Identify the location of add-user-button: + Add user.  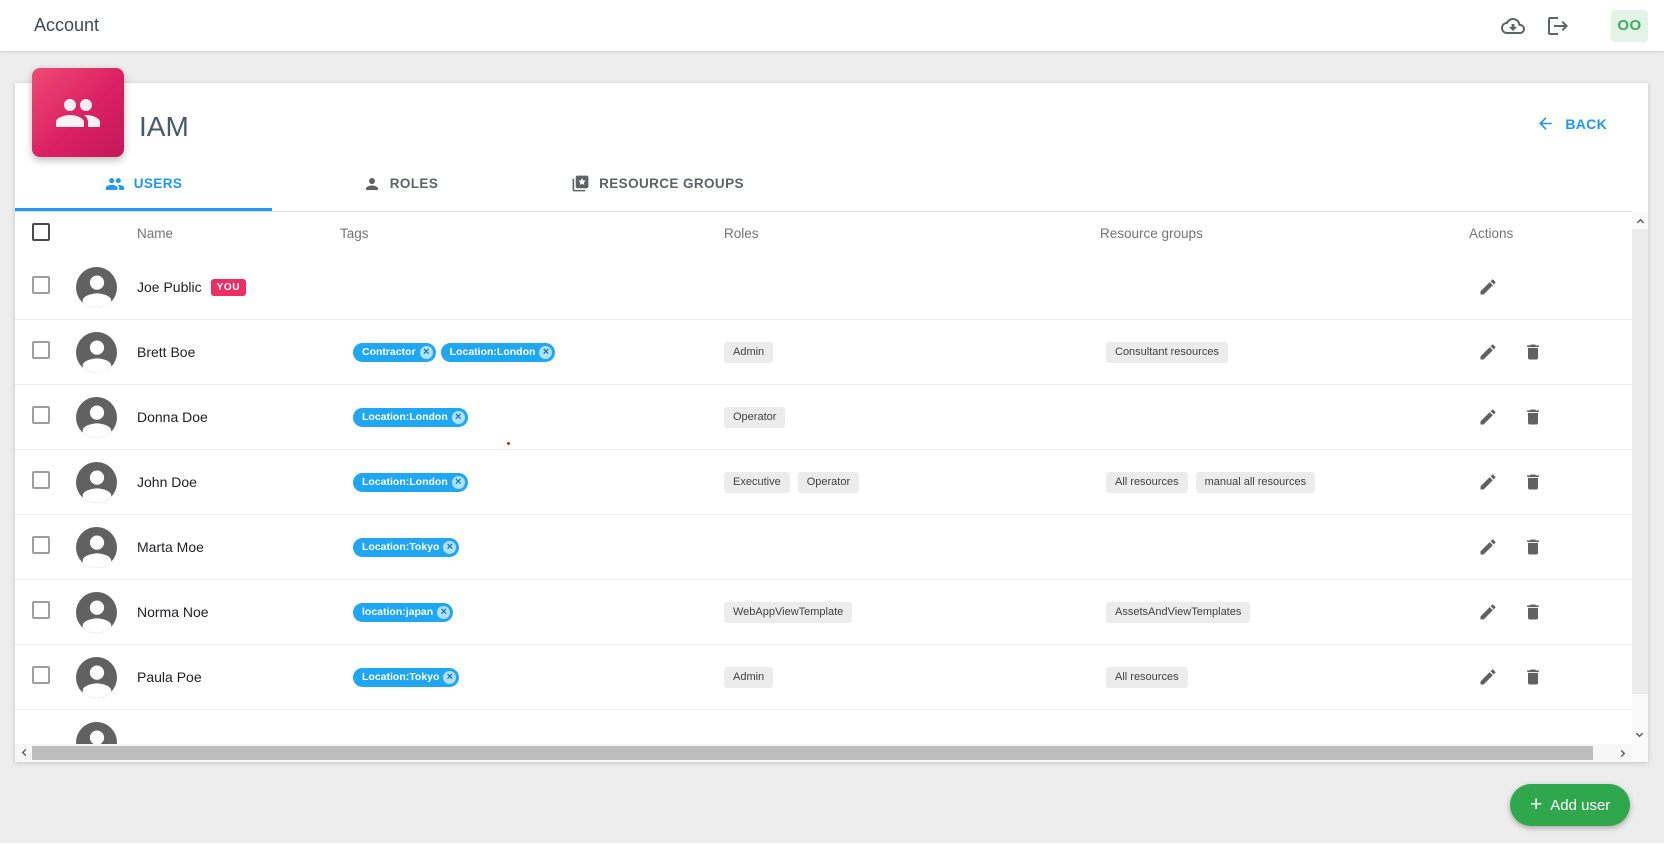
(1570, 805).